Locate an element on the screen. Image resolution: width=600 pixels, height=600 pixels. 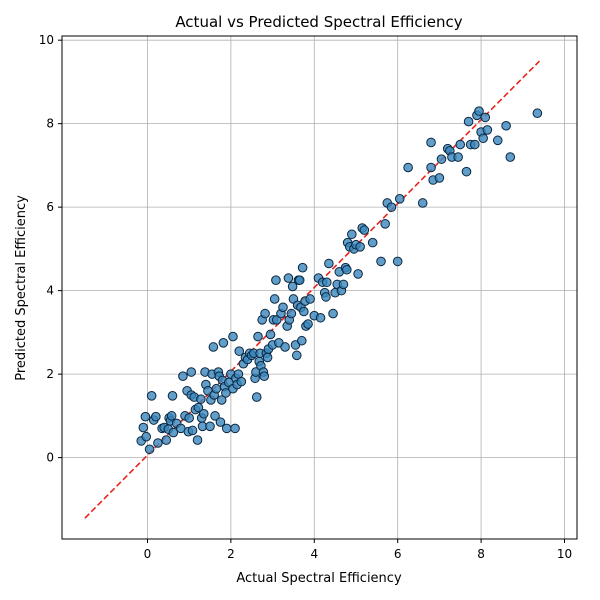
y-tick-label: 2 is located at coordinates (50, 374).